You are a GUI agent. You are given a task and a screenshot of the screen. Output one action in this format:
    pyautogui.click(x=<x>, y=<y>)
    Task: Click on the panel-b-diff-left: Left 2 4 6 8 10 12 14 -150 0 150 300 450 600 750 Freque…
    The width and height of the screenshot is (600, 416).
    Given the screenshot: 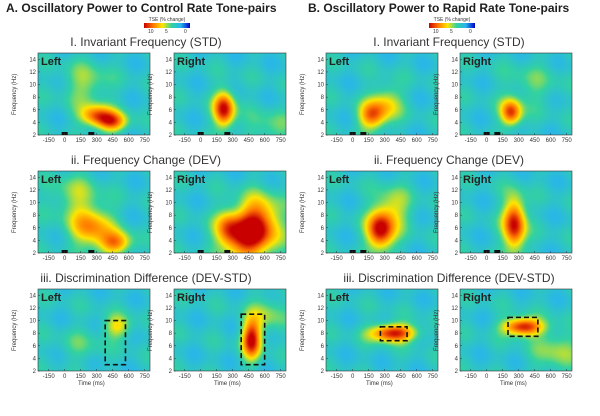 What is the action you would take?
    pyautogui.click(x=369, y=337)
    